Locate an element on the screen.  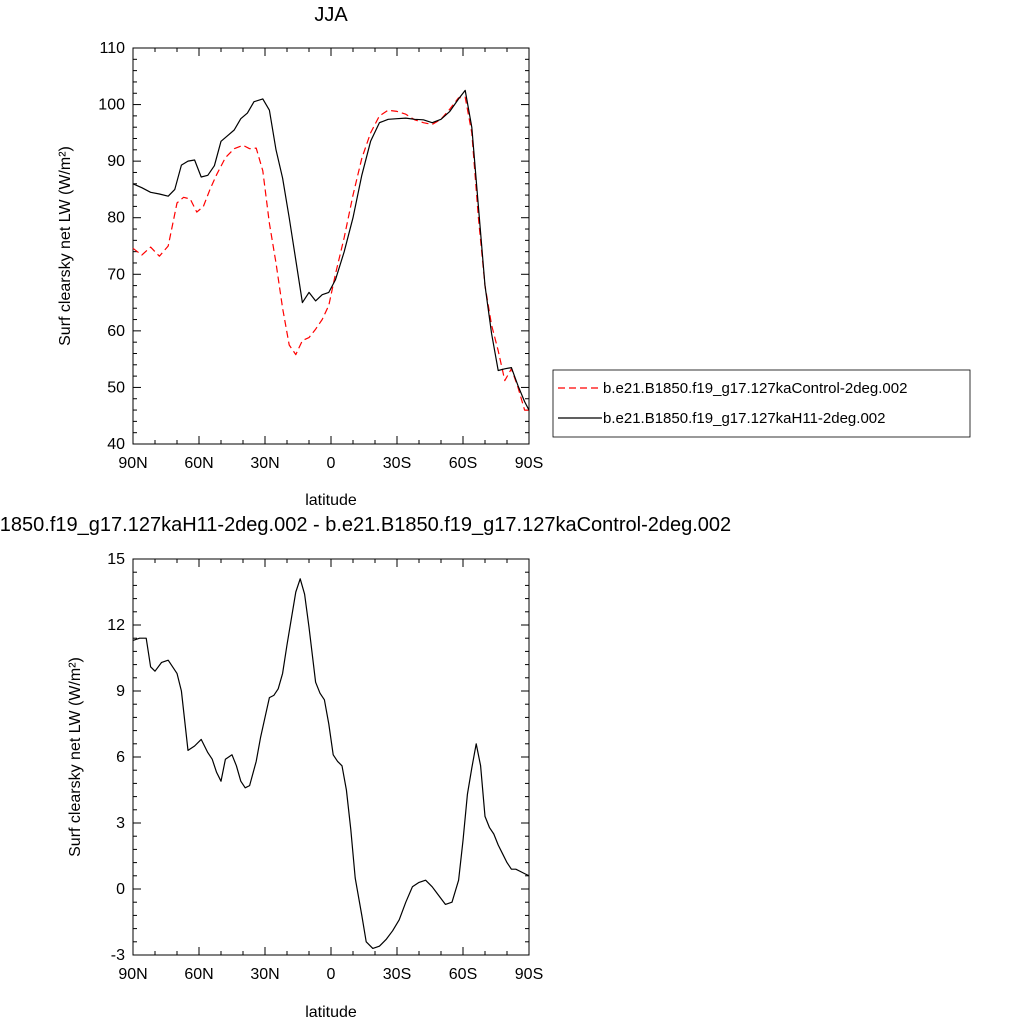
series-bottom is located at coordinates (331, 764).